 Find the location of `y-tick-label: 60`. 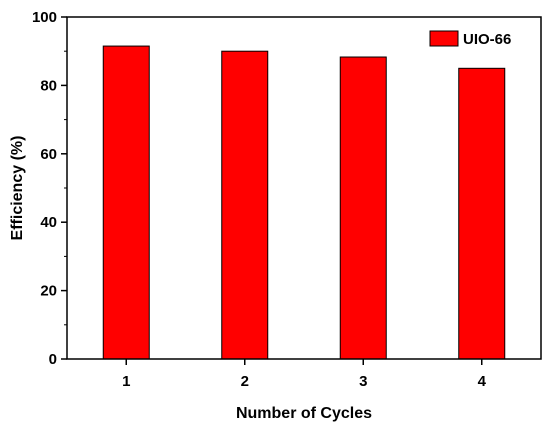

y-tick-label: 60 is located at coordinates (48, 154).